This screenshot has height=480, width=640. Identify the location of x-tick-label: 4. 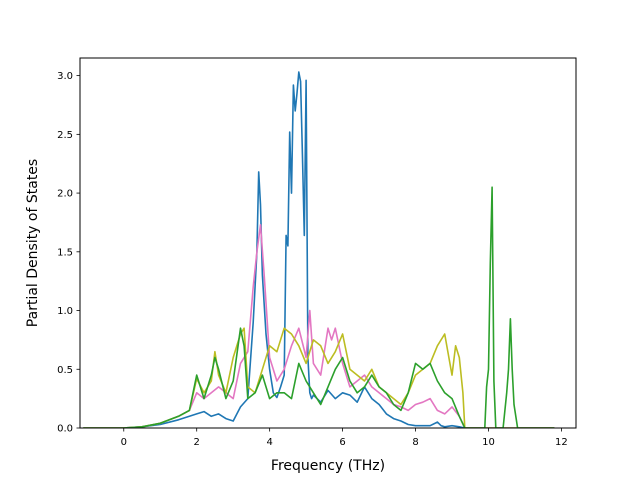
(269, 442).